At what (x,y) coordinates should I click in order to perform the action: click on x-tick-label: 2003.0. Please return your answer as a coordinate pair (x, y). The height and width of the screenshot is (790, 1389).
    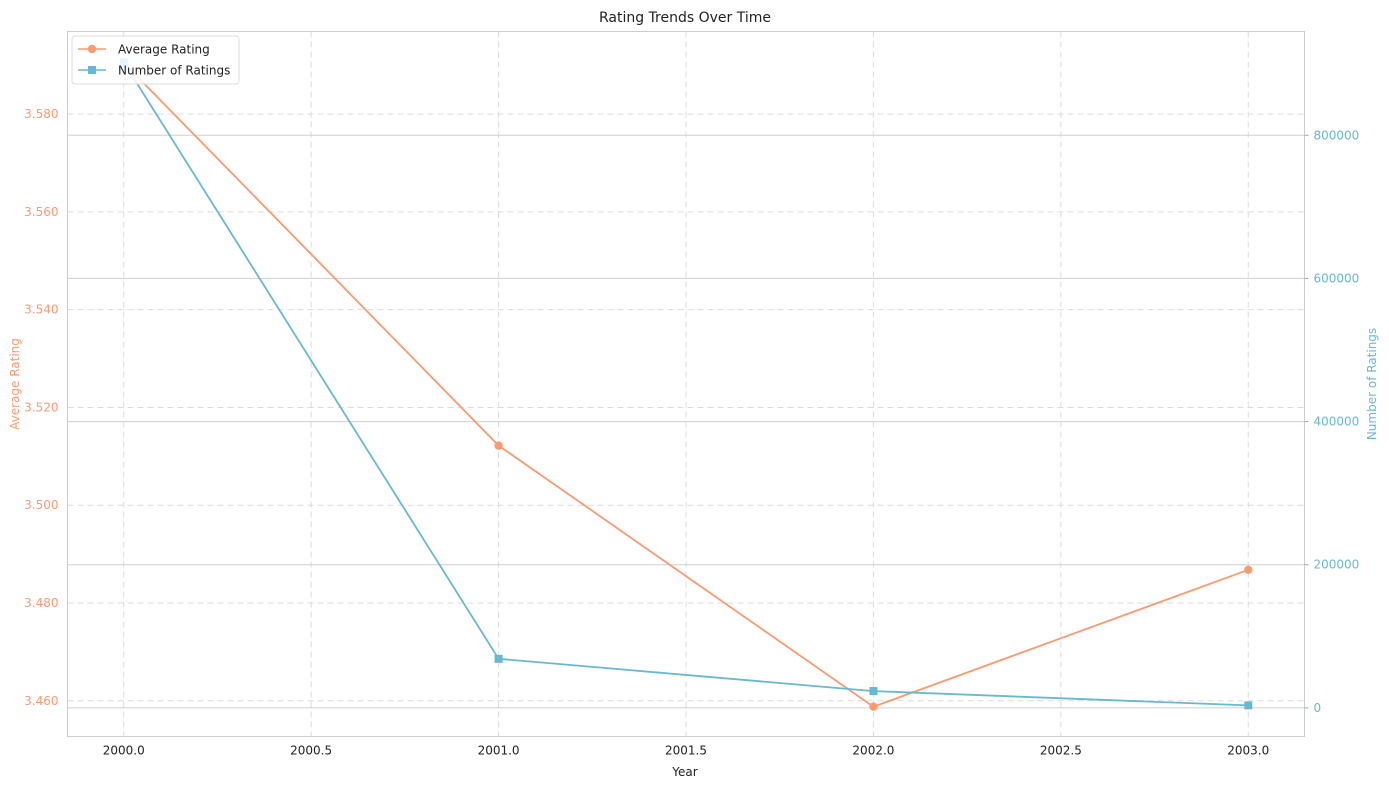
    Looking at the image, I should click on (1248, 751).